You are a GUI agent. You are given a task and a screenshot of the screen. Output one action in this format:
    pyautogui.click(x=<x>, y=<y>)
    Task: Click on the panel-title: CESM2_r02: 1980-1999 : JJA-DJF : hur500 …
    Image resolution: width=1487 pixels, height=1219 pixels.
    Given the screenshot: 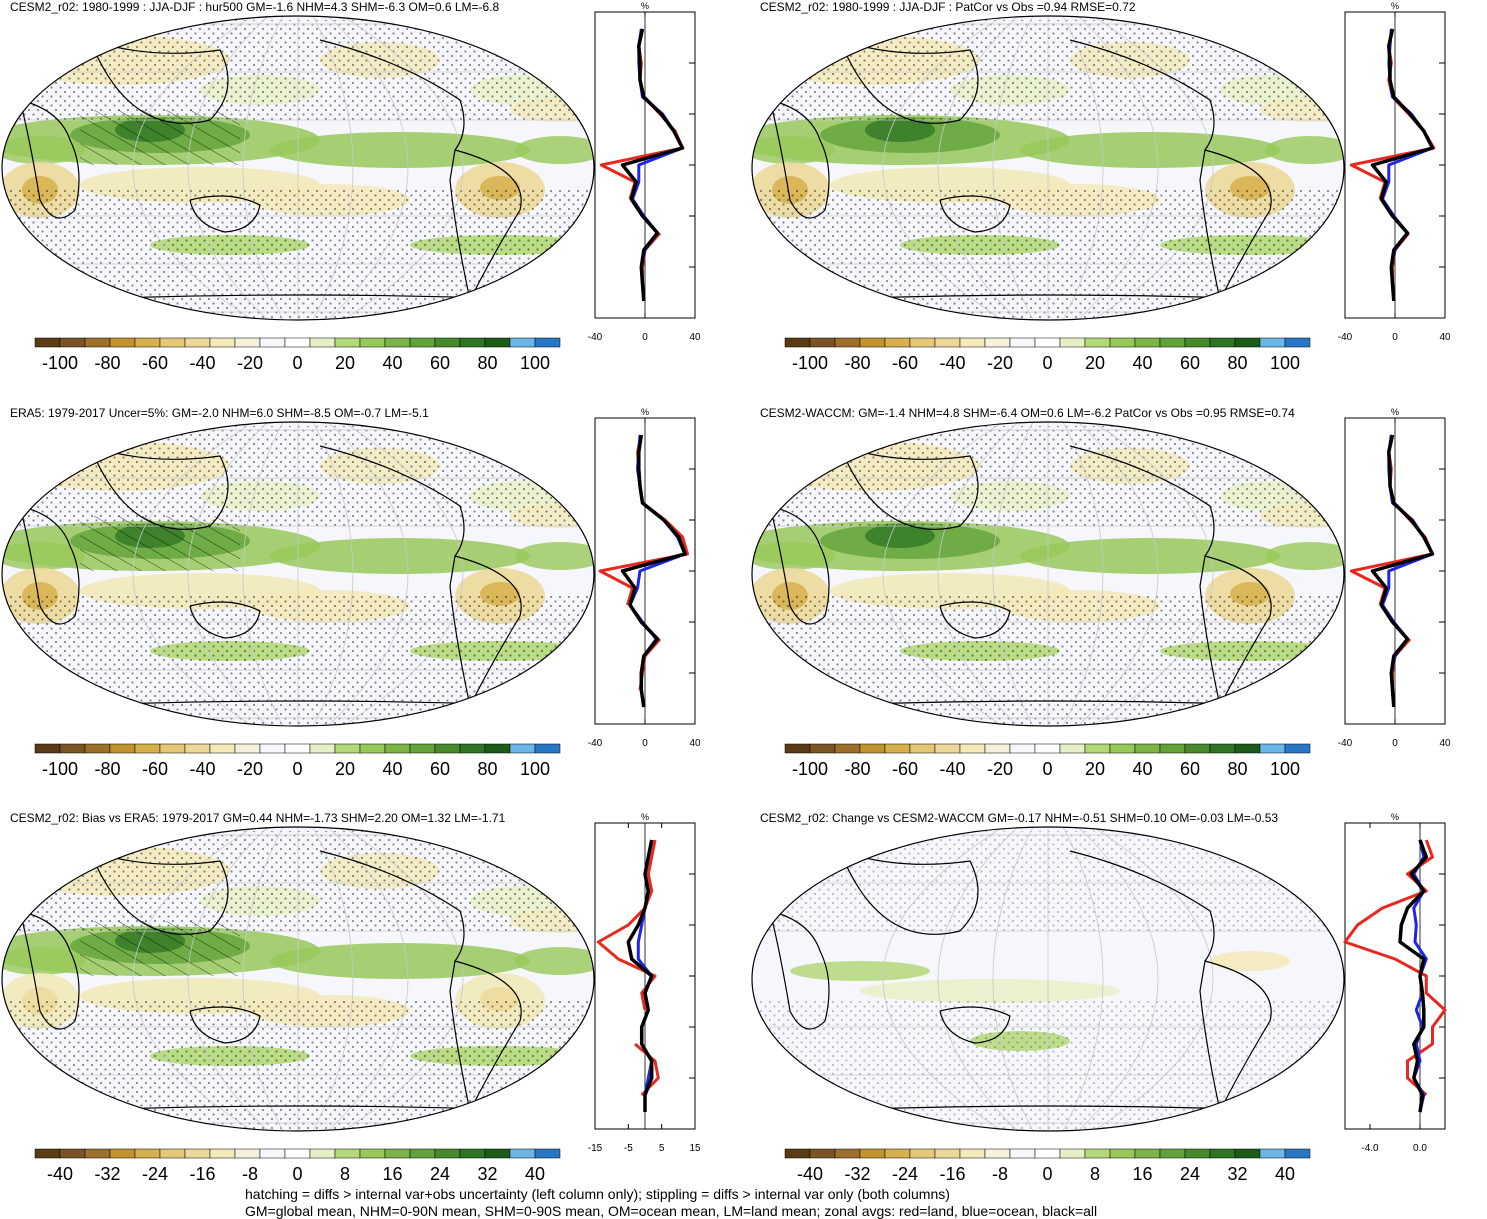 What is the action you would take?
    pyautogui.click(x=255, y=7)
    